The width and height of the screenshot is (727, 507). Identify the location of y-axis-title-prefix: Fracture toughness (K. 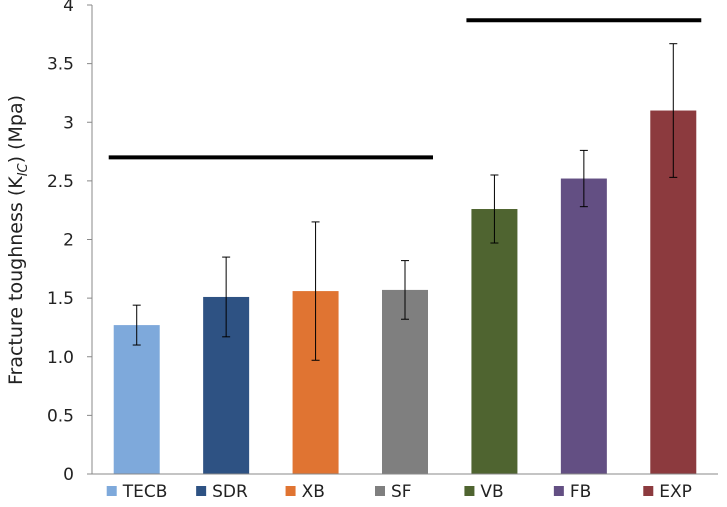
(16, 280).